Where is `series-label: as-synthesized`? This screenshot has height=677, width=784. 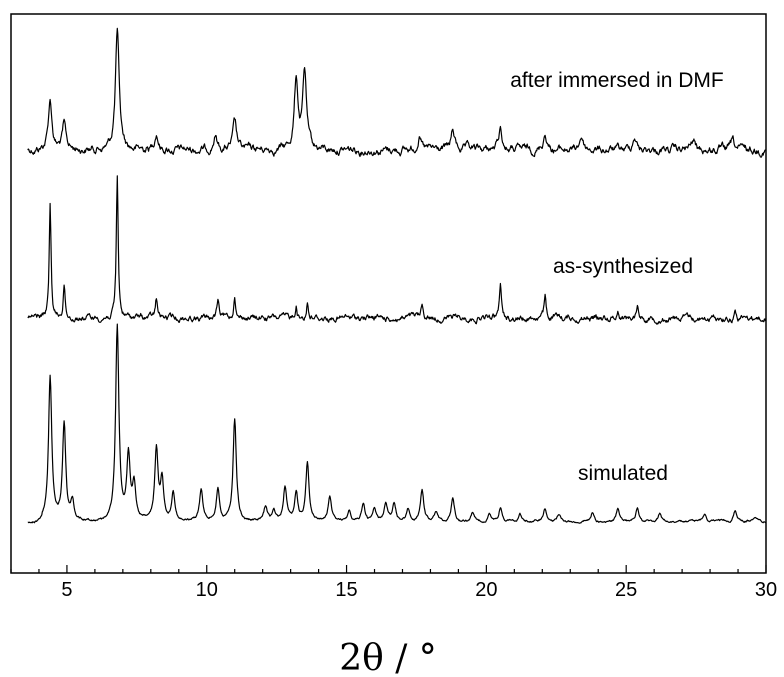
series-label: as-synthesized is located at coordinates (623, 266).